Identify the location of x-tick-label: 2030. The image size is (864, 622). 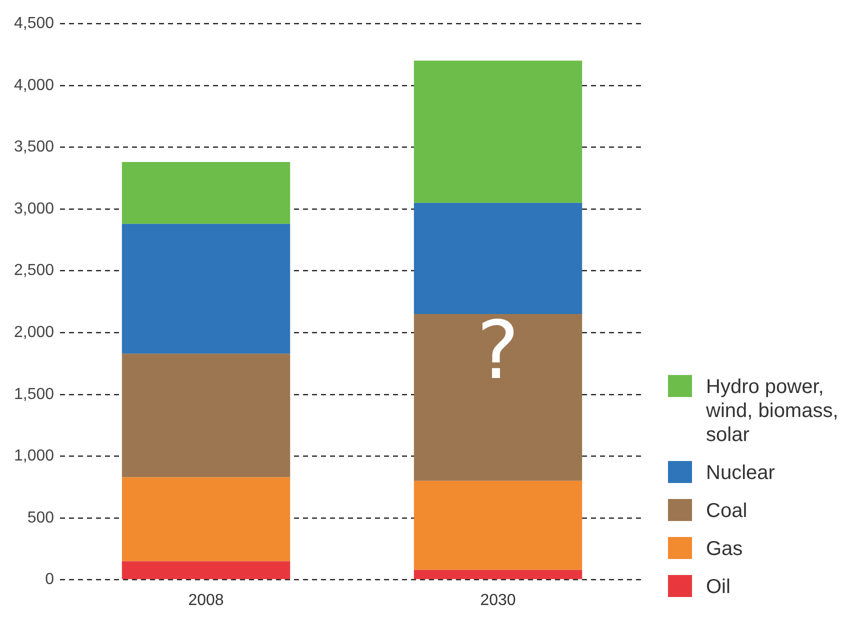
(498, 600).